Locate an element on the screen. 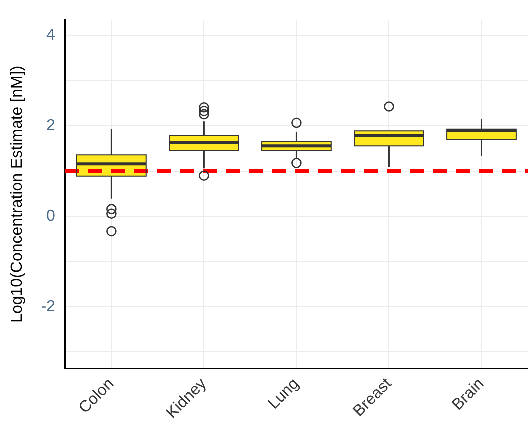  y-axis-title: Log10(Concentration Estimate [nM]) is located at coordinates (17, 194).